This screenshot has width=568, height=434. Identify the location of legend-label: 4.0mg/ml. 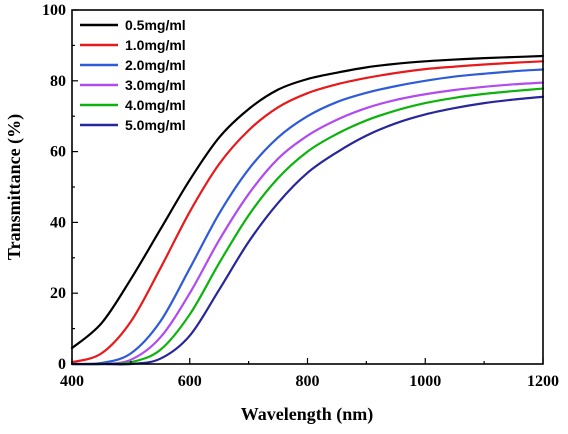
(155, 105).